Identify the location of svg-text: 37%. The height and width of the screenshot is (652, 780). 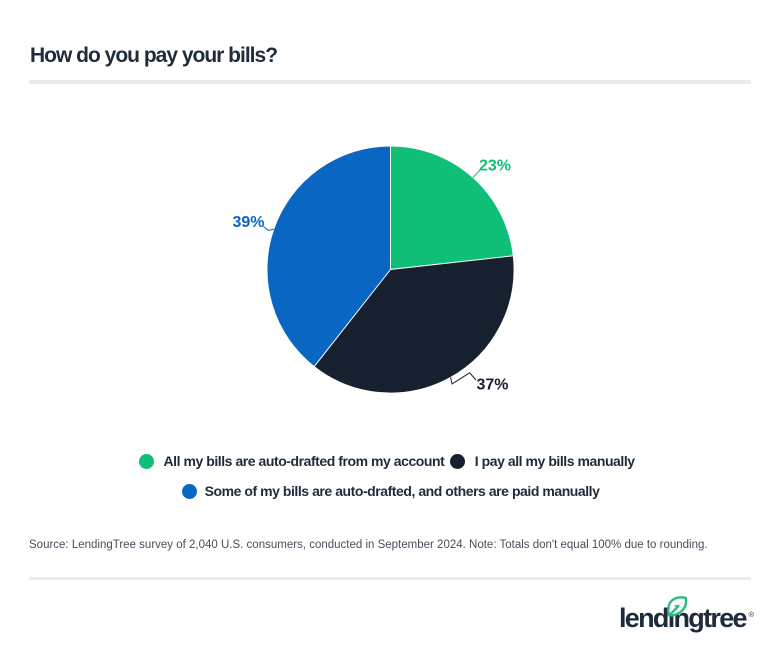
(493, 385).